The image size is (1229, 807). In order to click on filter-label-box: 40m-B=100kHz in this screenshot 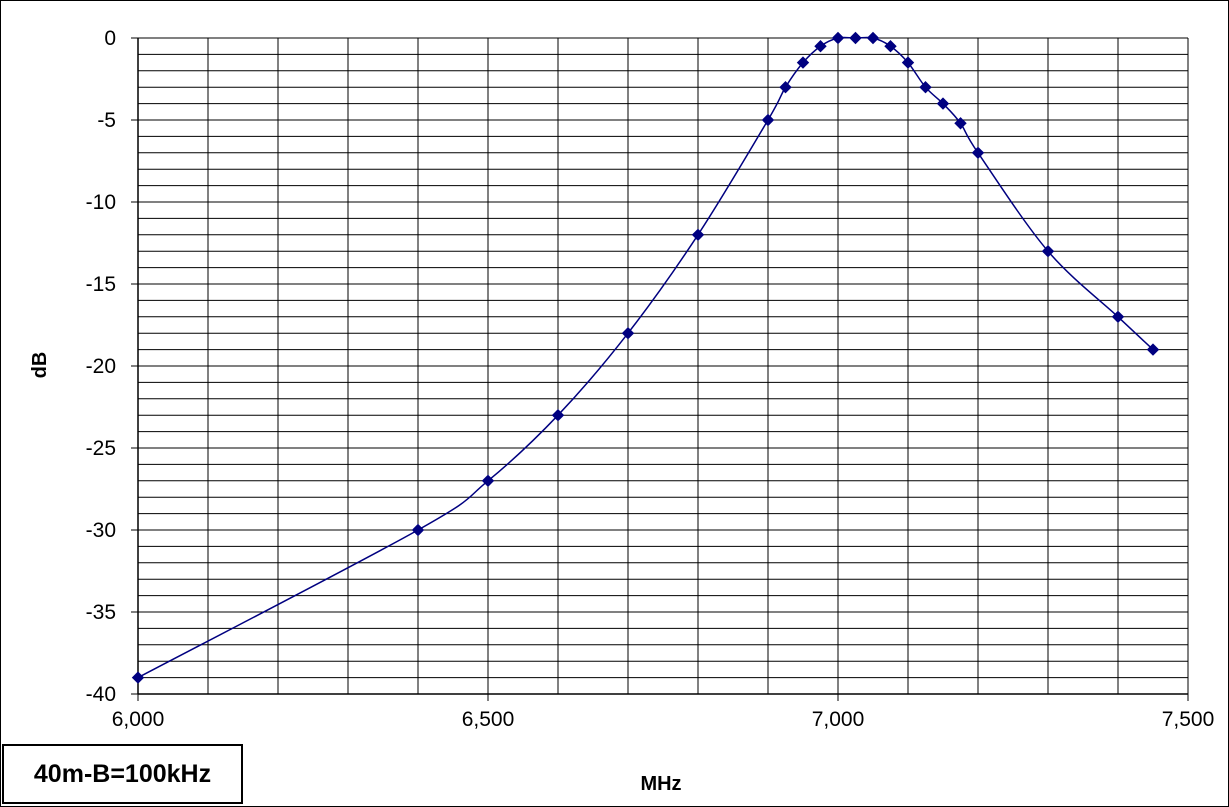, I will do `click(122, 774)`.